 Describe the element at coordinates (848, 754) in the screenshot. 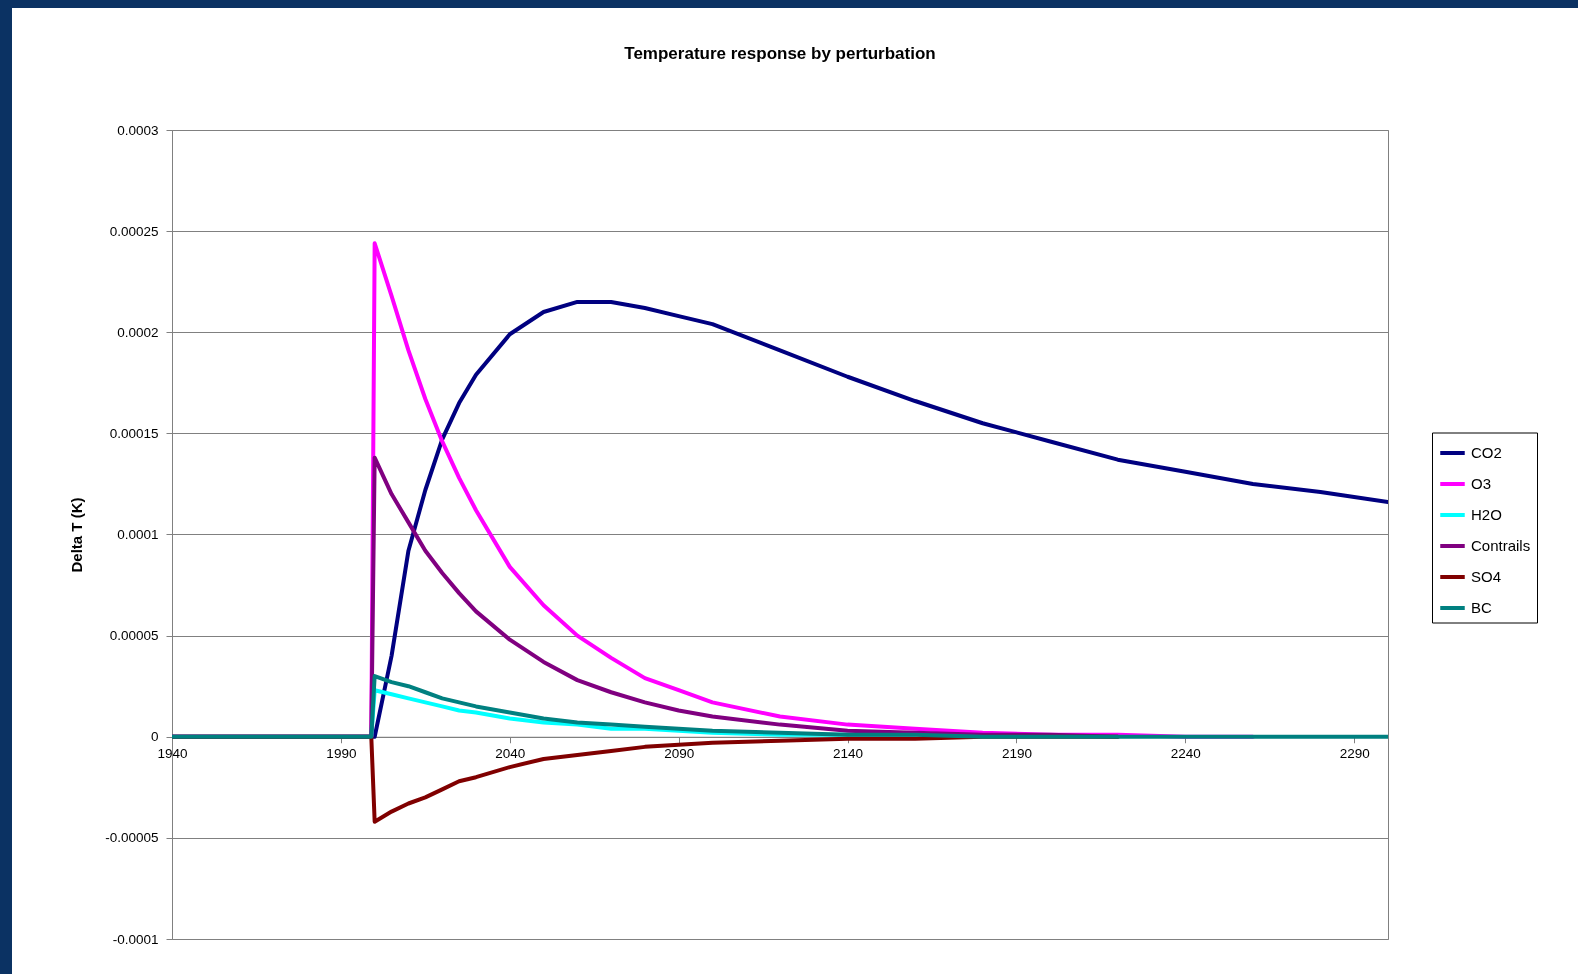

I see `x-tick-label: 2140` at that location.